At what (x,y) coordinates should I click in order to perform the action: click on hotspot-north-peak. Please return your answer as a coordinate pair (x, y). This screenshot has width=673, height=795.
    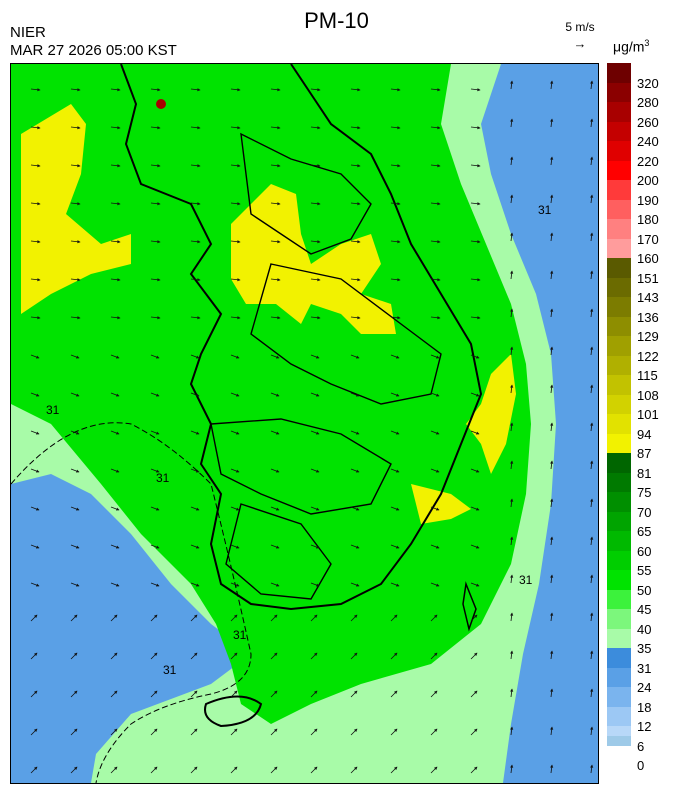
    Looking at the image, I should click on (161, 104).